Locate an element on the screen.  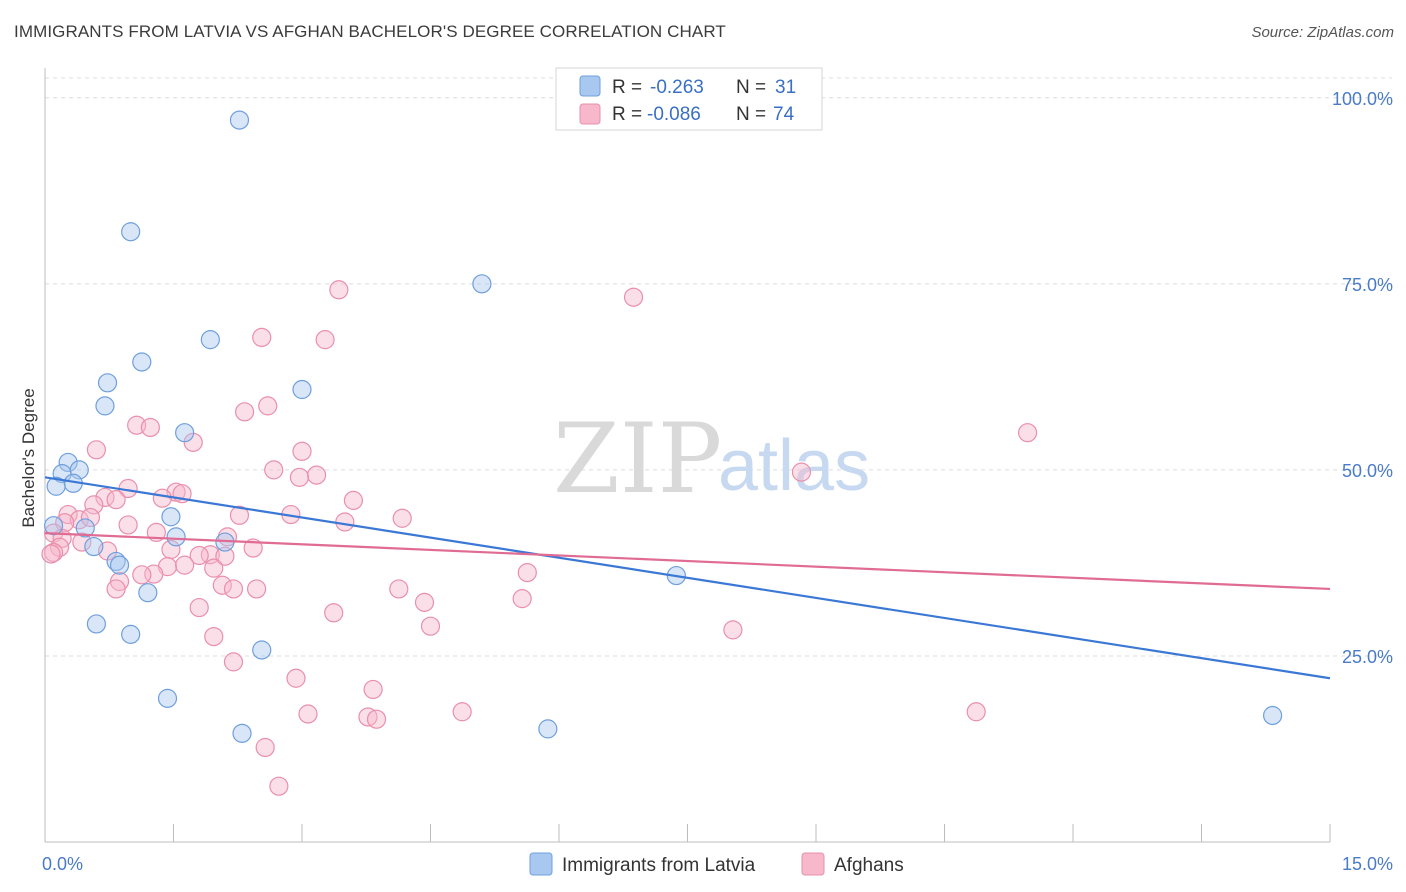
legend-r-value-afghans: -0.086 is located at coordinates (674, 114).